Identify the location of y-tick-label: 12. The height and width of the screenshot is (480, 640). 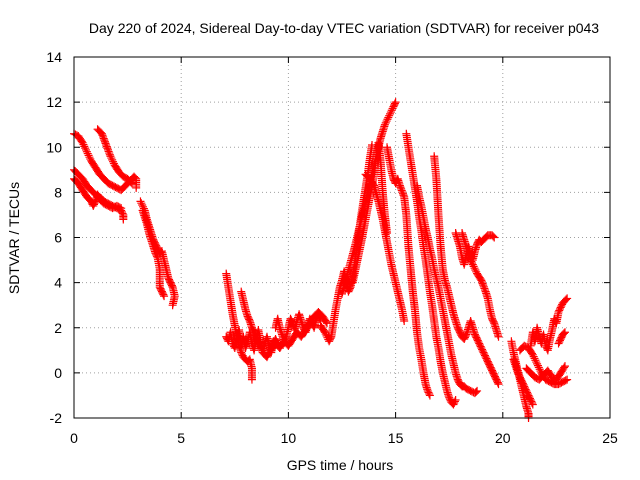
(54, 102).